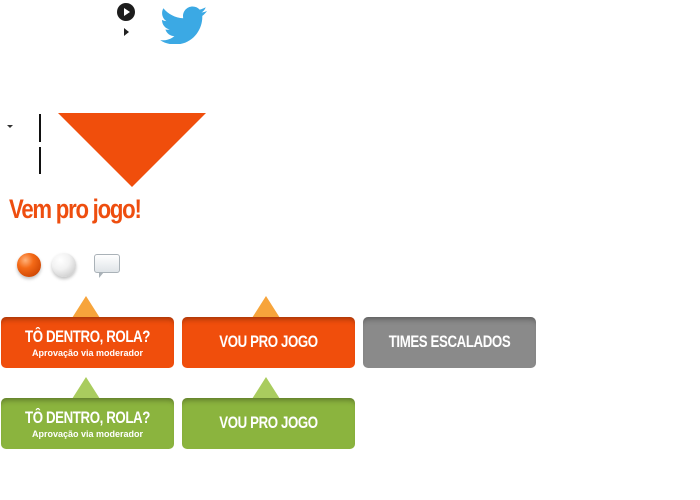  I want to click on orange-ball-icon, so click(29, 265).